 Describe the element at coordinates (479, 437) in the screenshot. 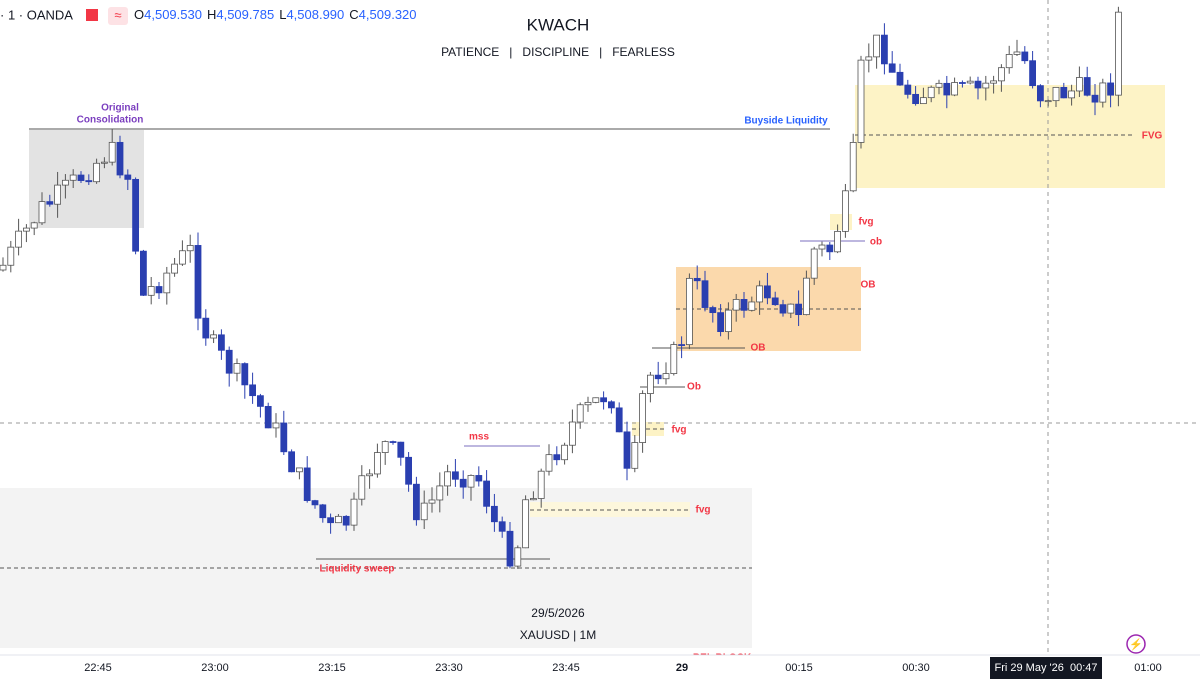

I see `annotation: mss` at that location.